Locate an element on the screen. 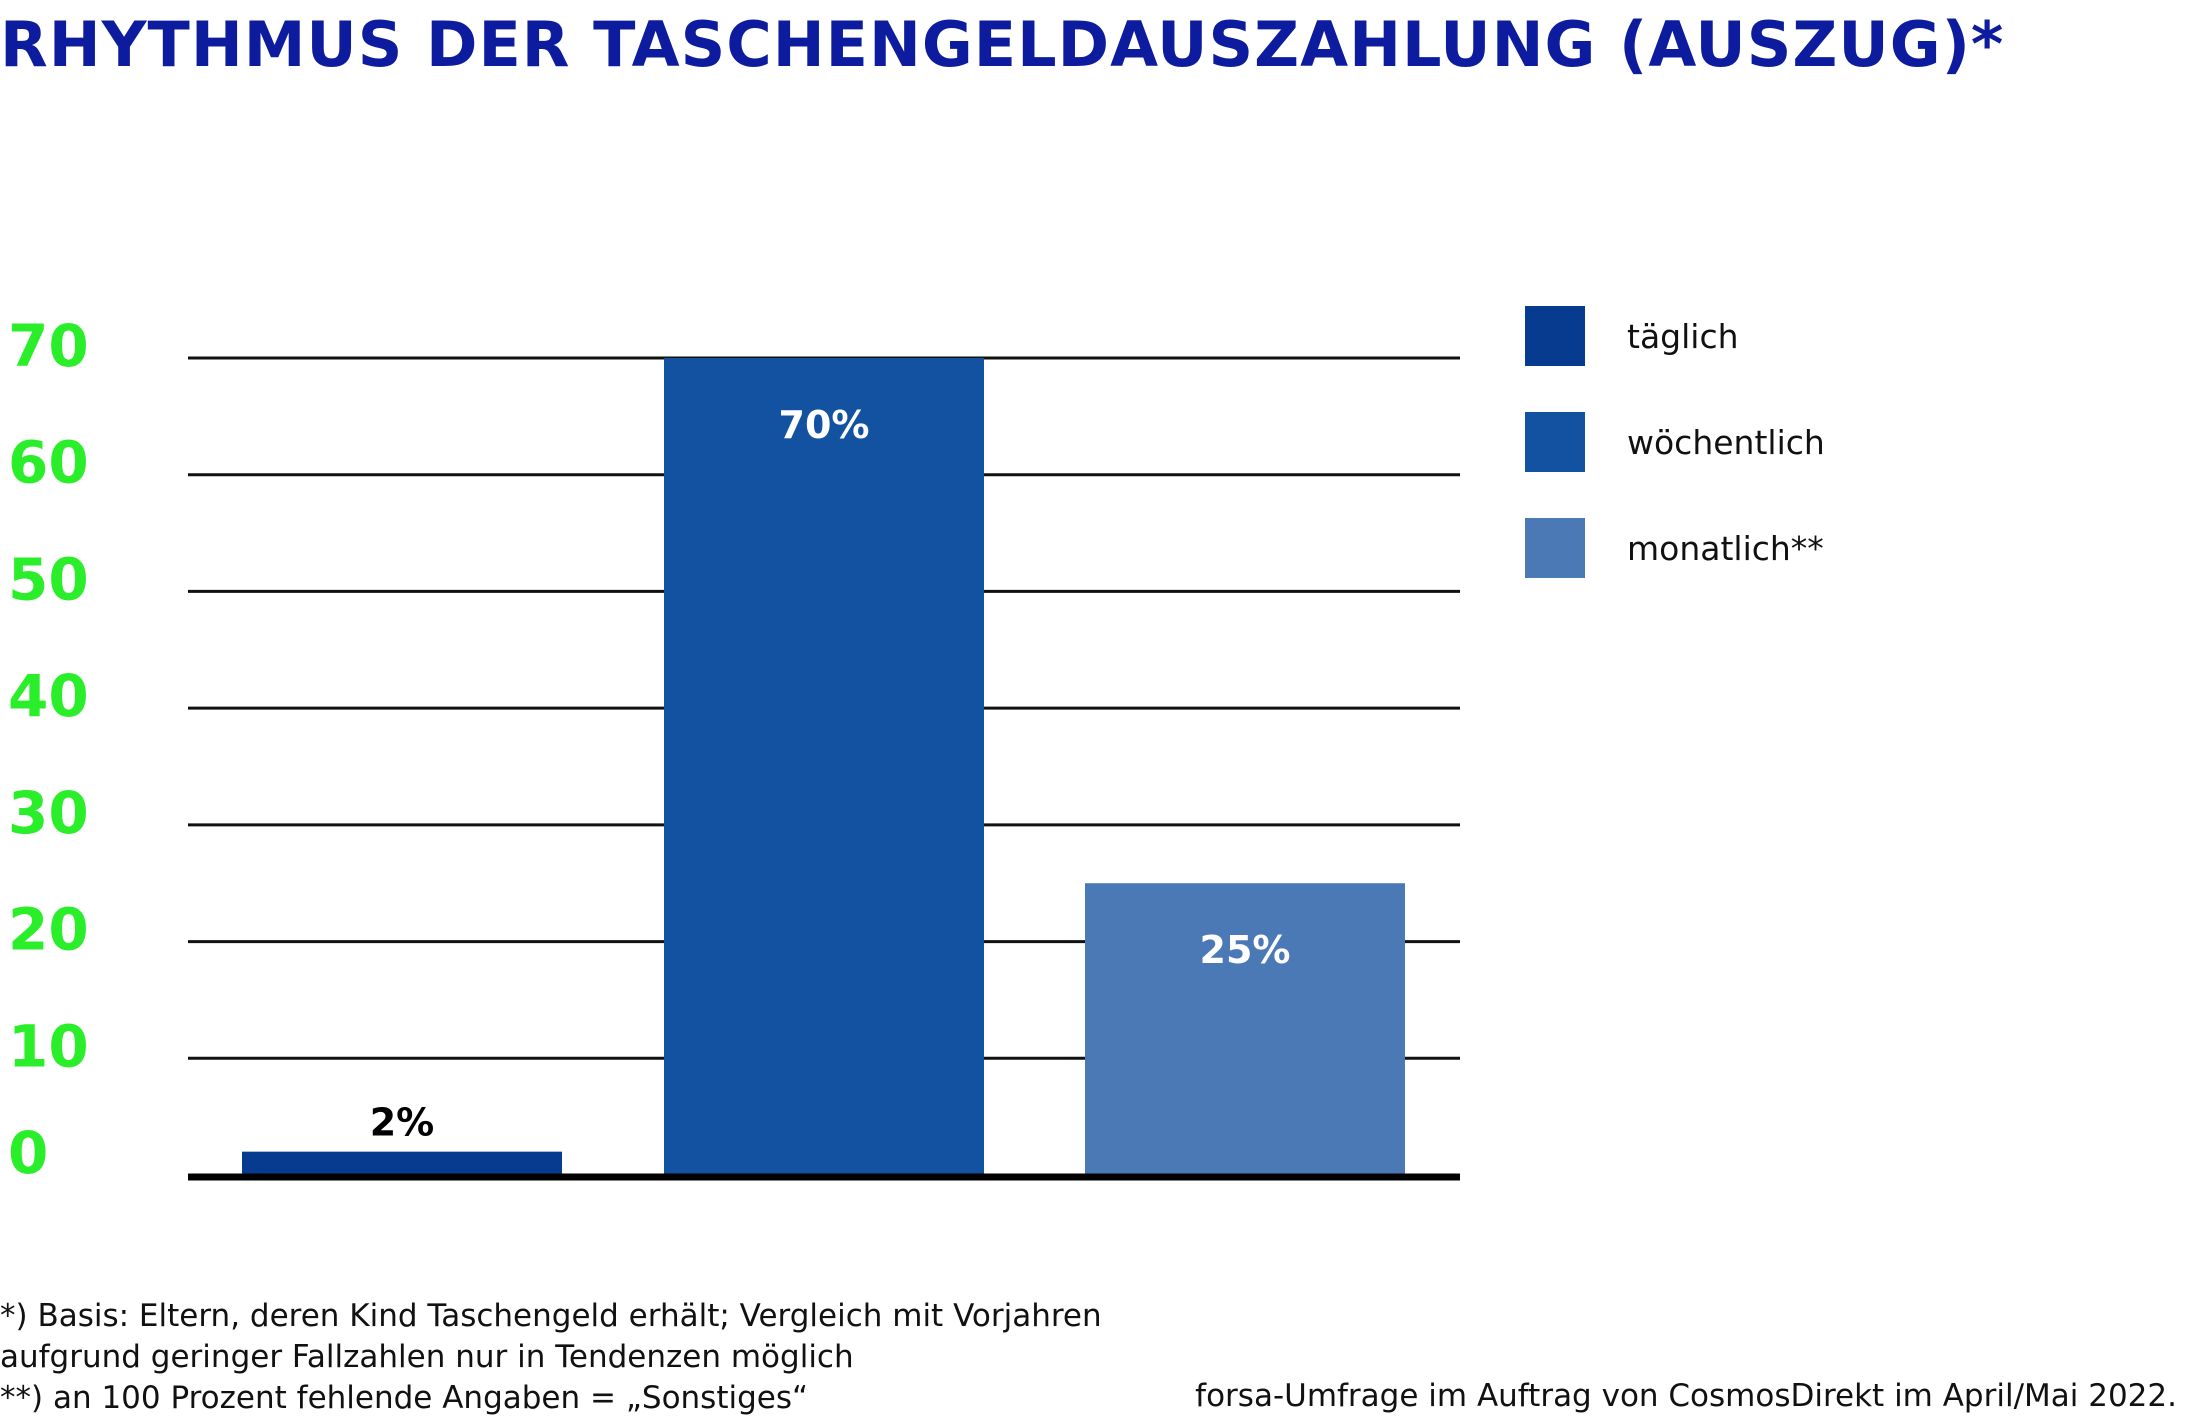 The image size is (2185, 1419). data-label-2: 25% is located at coordinates (1245, 950).